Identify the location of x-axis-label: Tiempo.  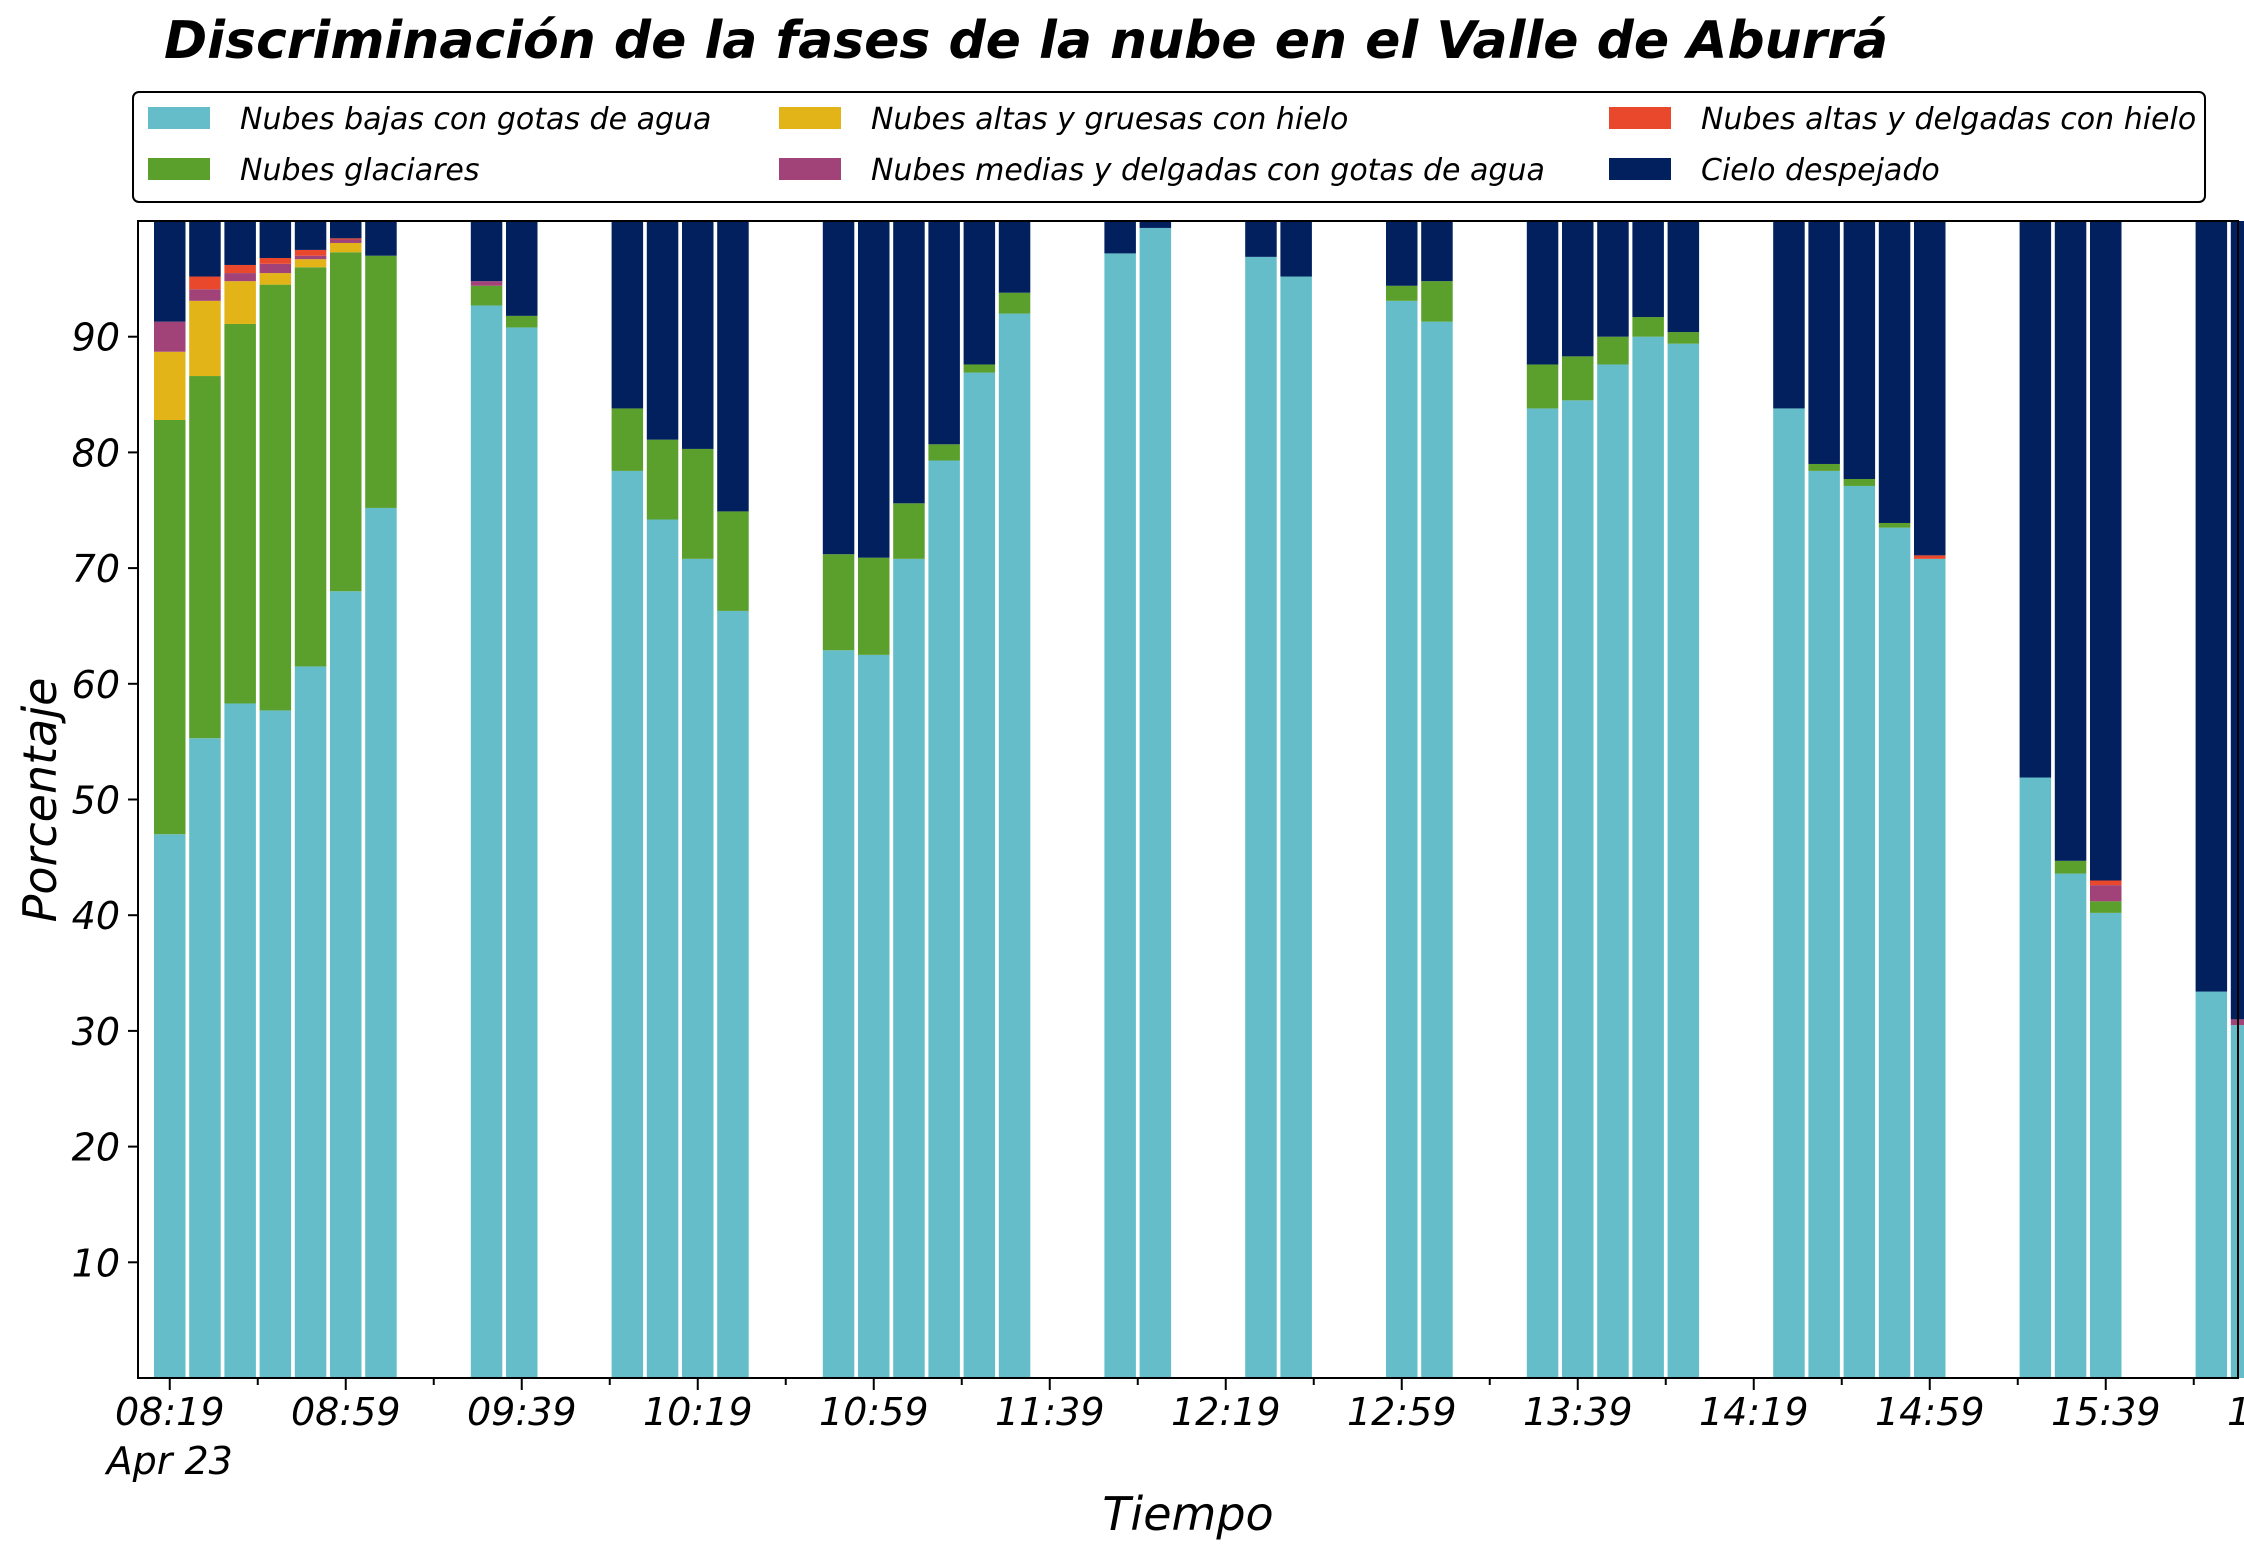
(1187, 1514).